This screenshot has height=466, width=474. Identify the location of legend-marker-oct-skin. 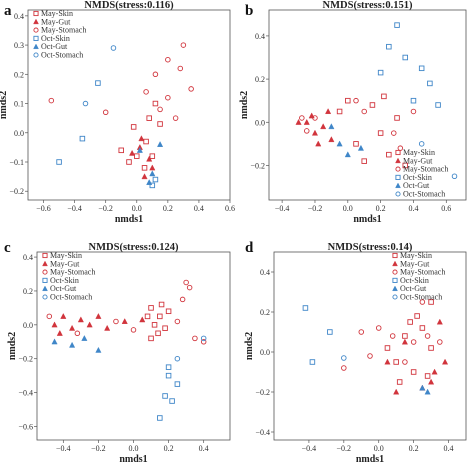
(45, 280).